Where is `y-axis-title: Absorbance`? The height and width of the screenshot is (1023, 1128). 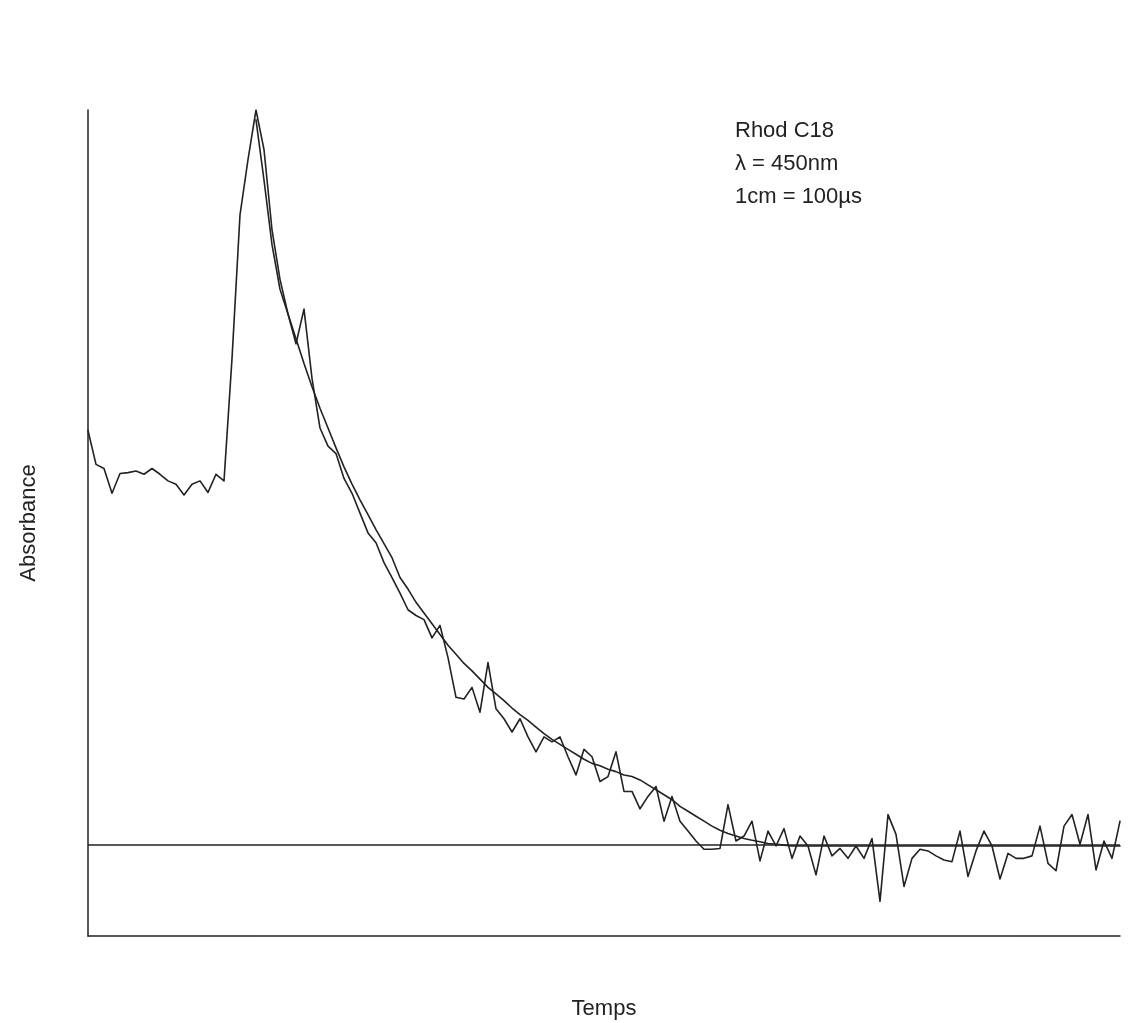 y-axis-title: Absorbance is located at coordinates (27, 523).